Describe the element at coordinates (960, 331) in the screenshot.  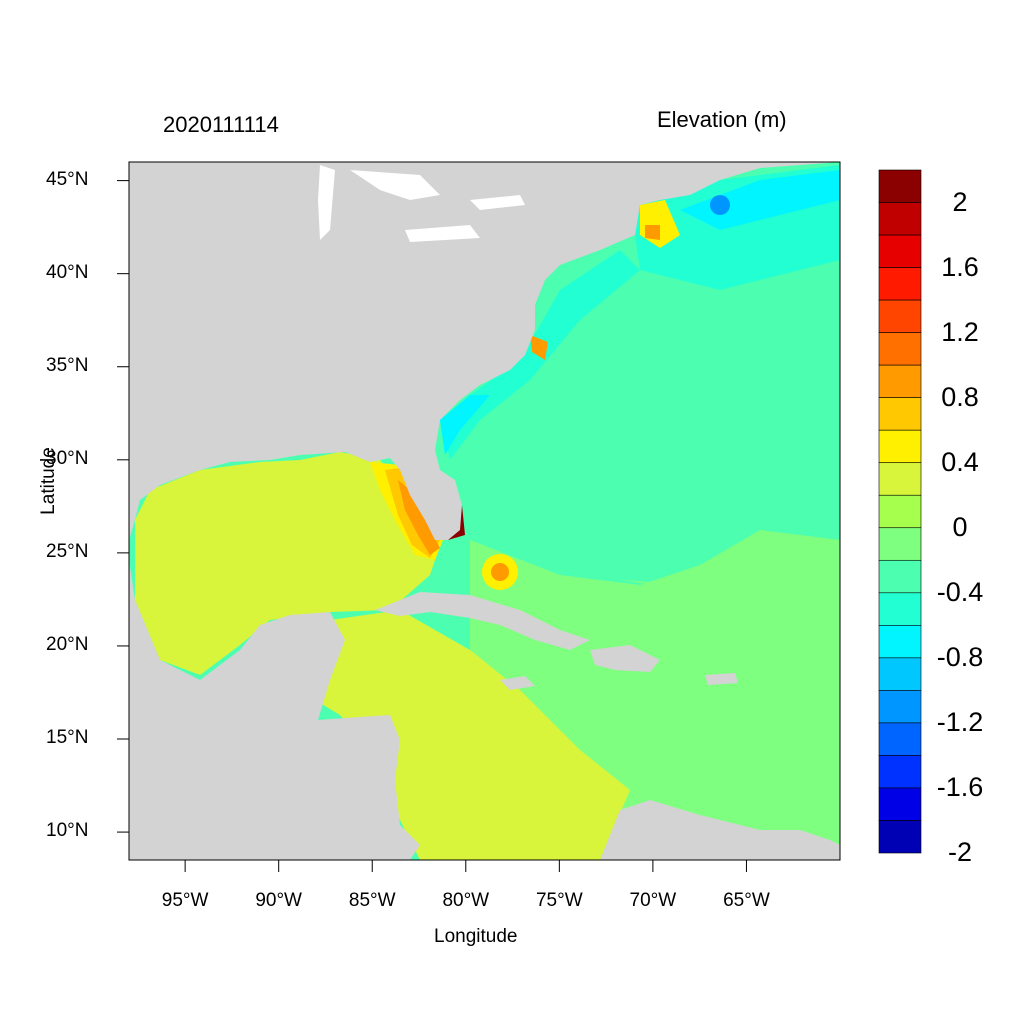
I see `colorbar-label: 1.2` at that location.